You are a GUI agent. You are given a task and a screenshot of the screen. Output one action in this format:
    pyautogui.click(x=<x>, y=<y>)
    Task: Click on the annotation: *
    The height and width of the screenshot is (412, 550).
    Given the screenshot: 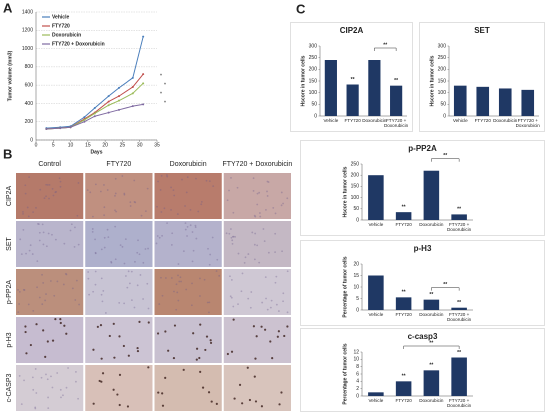 What is the action you would take?
    pyautogui.click(x=165, y=85)
    